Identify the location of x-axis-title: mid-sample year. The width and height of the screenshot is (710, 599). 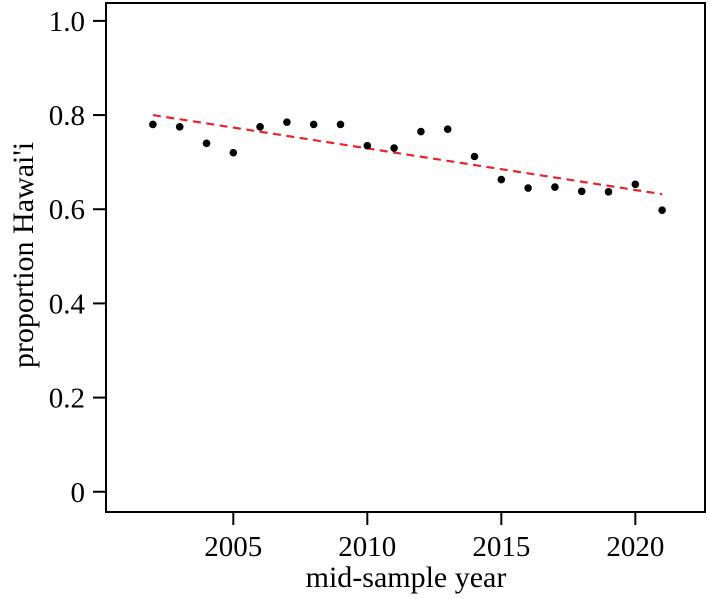
(406, 577).